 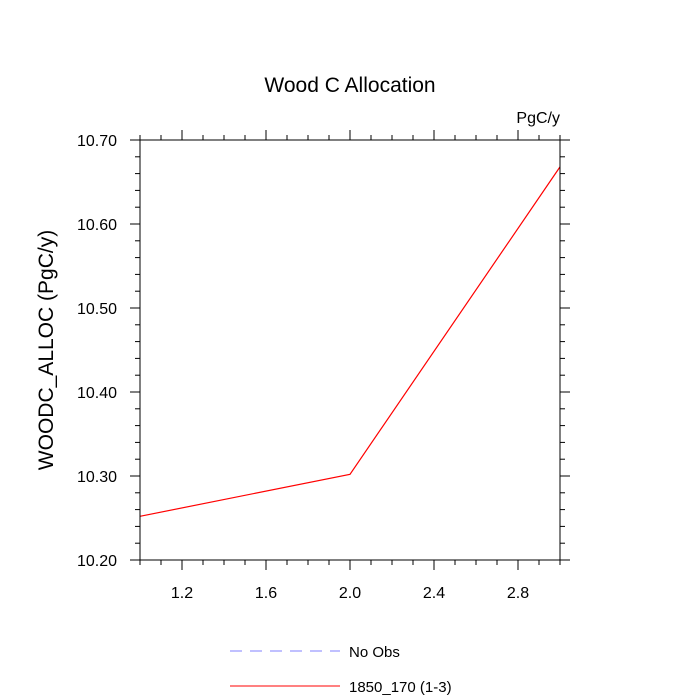 I want to click on x-tick-label: 1.6, so click(x=266, y=593).